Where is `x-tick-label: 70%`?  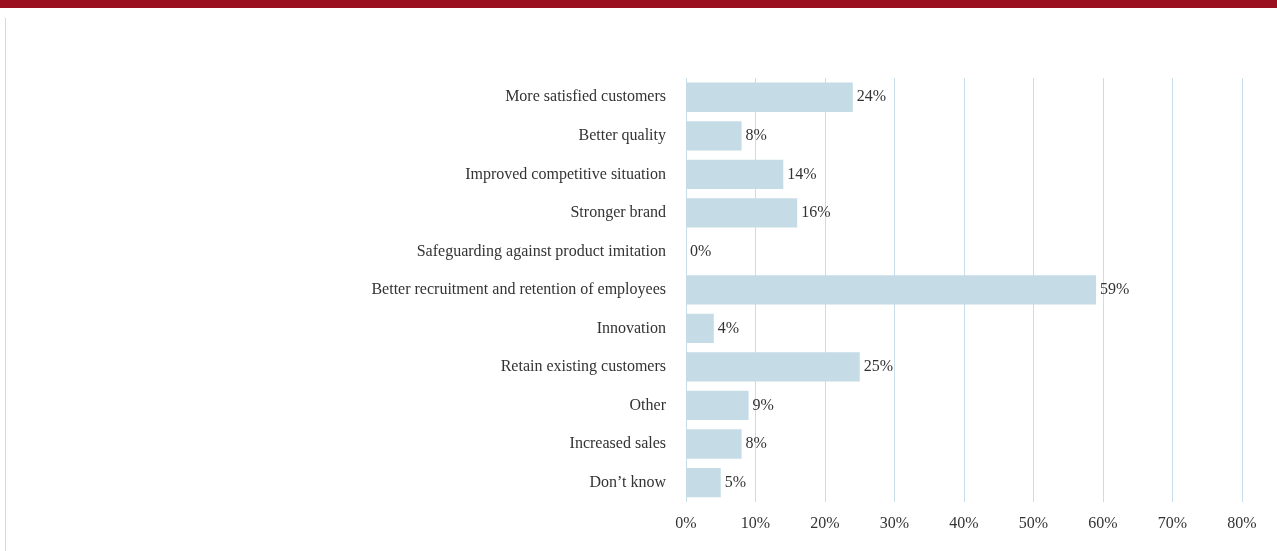 x-tick-label: 70% is located at coordinates (1172, 522).